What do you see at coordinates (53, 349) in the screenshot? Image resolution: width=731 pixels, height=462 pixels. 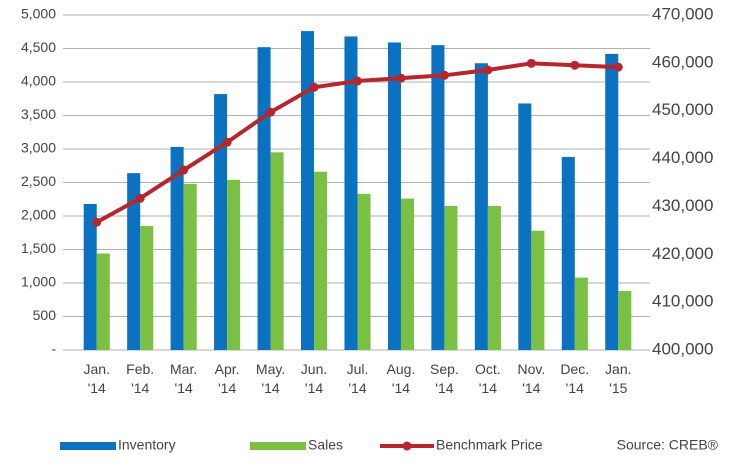 I see `y-tick-label: -` at bounding box center [53, 349].